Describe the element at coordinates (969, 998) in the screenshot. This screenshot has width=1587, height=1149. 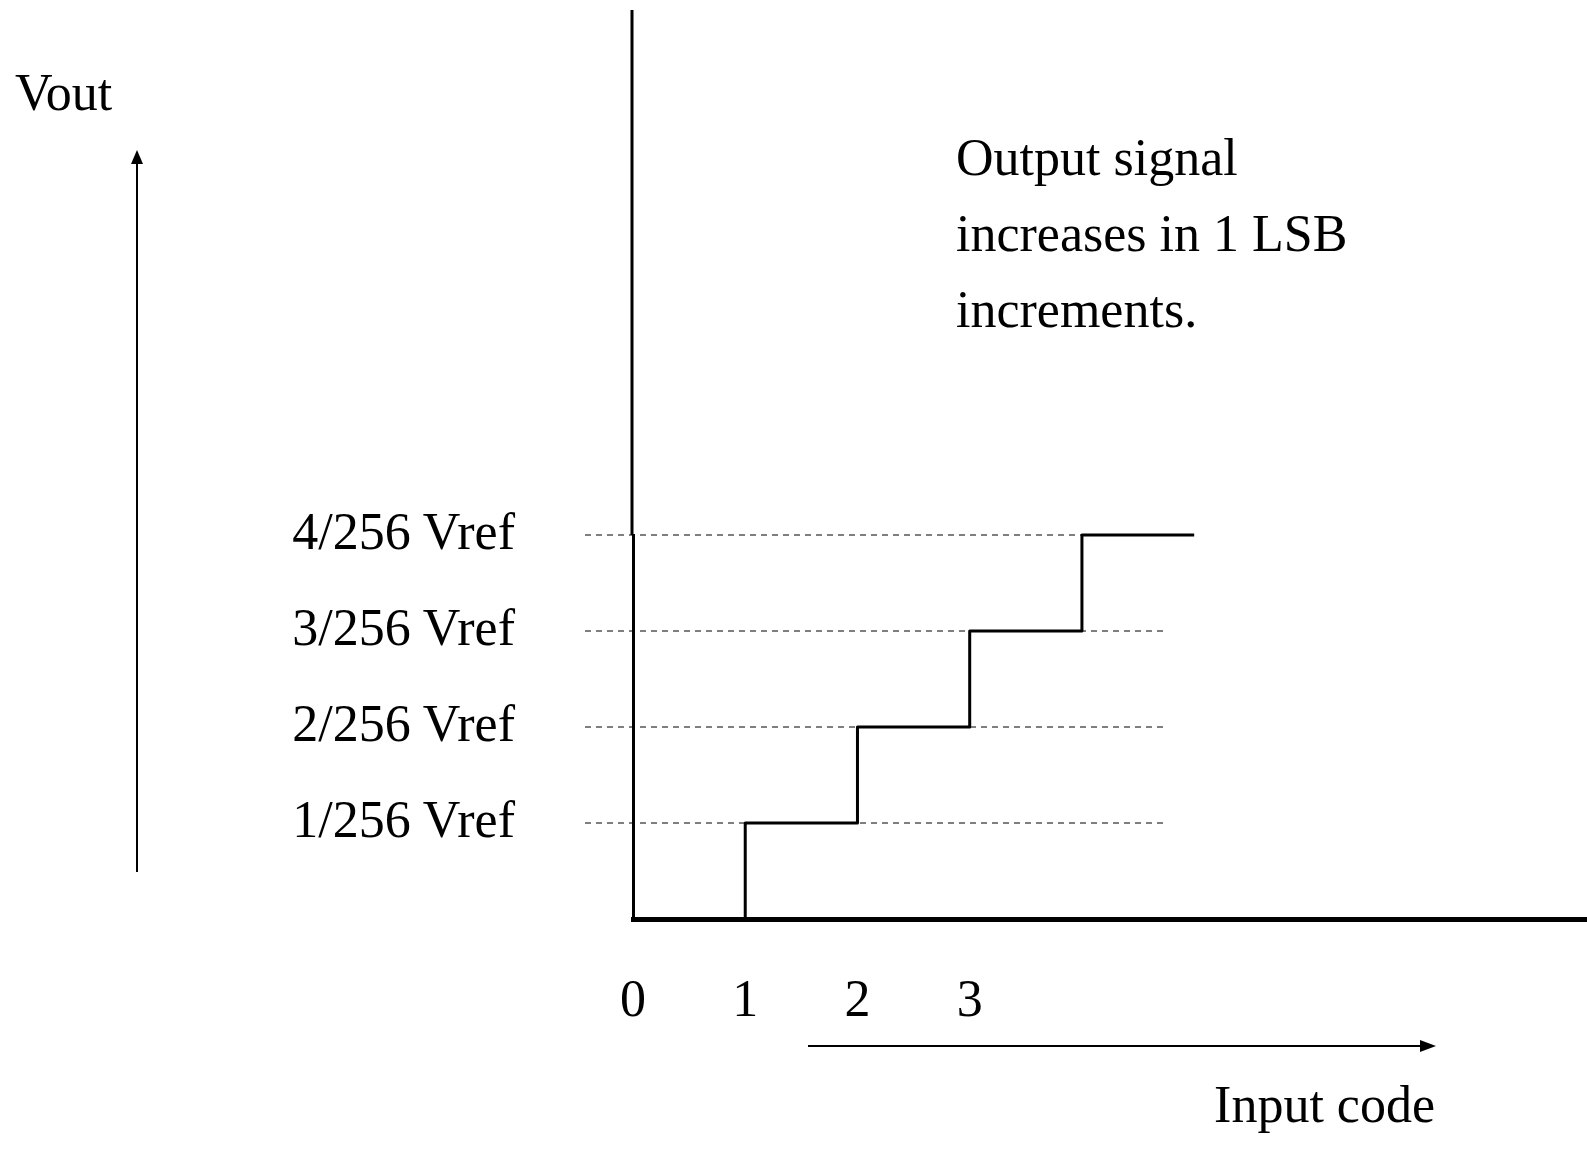
I see `x-tick-label: 3` at that location.